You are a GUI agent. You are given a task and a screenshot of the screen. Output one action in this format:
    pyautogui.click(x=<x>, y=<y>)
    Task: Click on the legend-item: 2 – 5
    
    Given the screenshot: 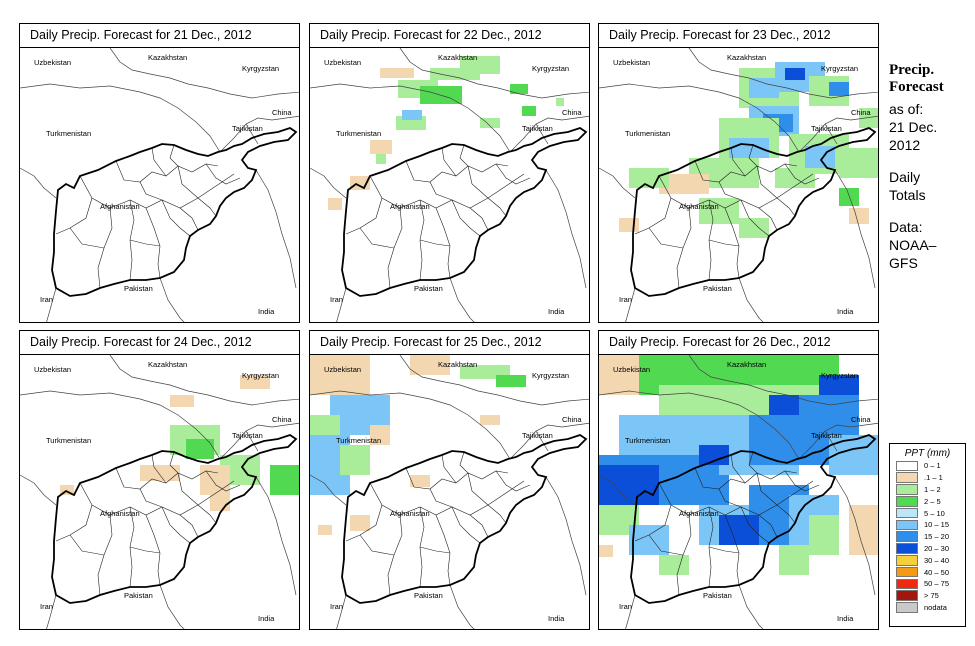 What is the action you would take?
    pyautogui.click(x=930, y=501)
    